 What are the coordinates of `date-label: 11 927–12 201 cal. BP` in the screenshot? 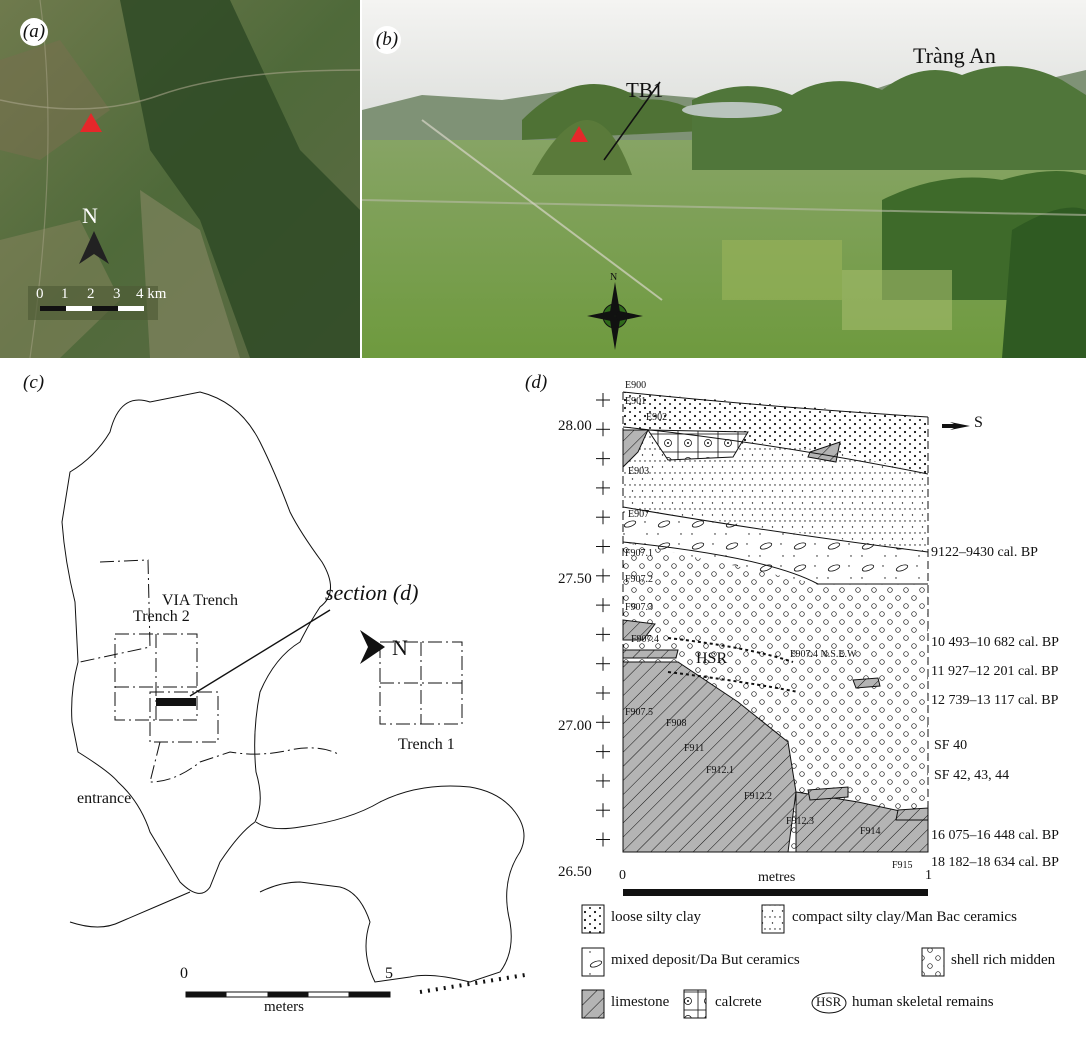 It's located at (995, 671).